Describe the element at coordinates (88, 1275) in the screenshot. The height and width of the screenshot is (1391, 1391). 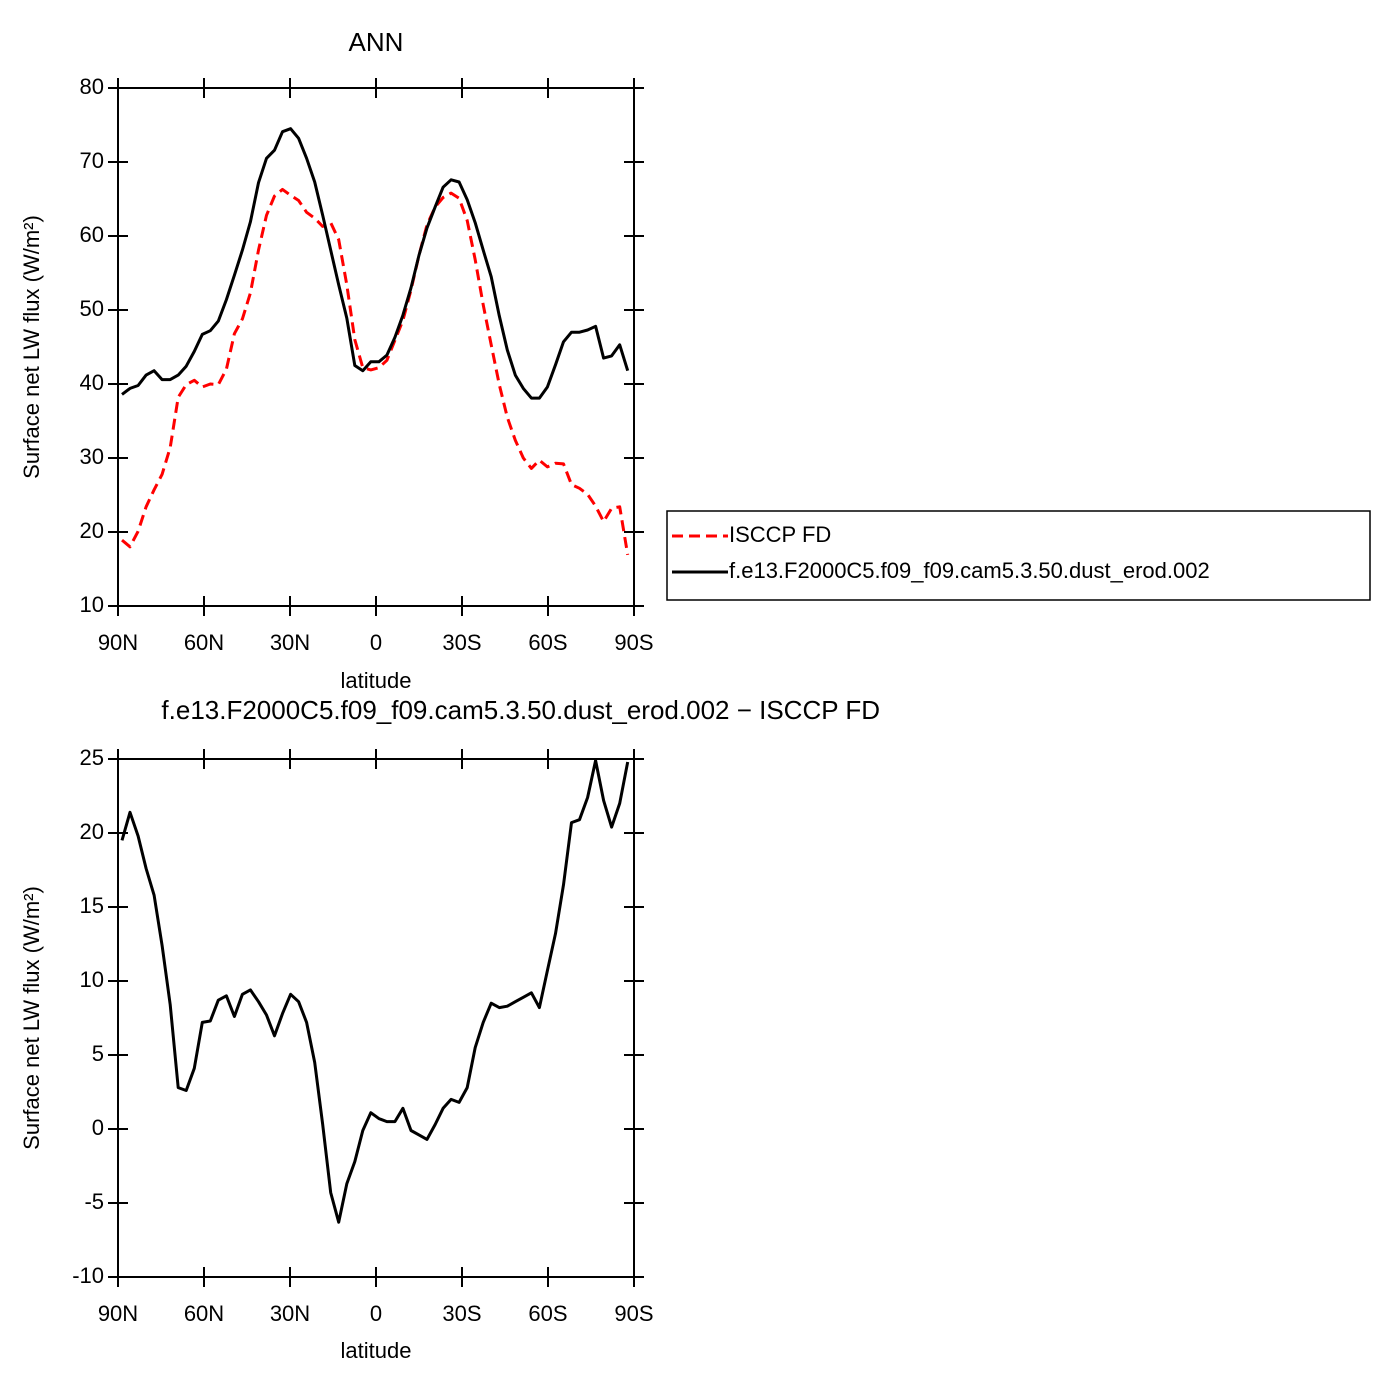
I see `y-tick-label: -10` at that location.